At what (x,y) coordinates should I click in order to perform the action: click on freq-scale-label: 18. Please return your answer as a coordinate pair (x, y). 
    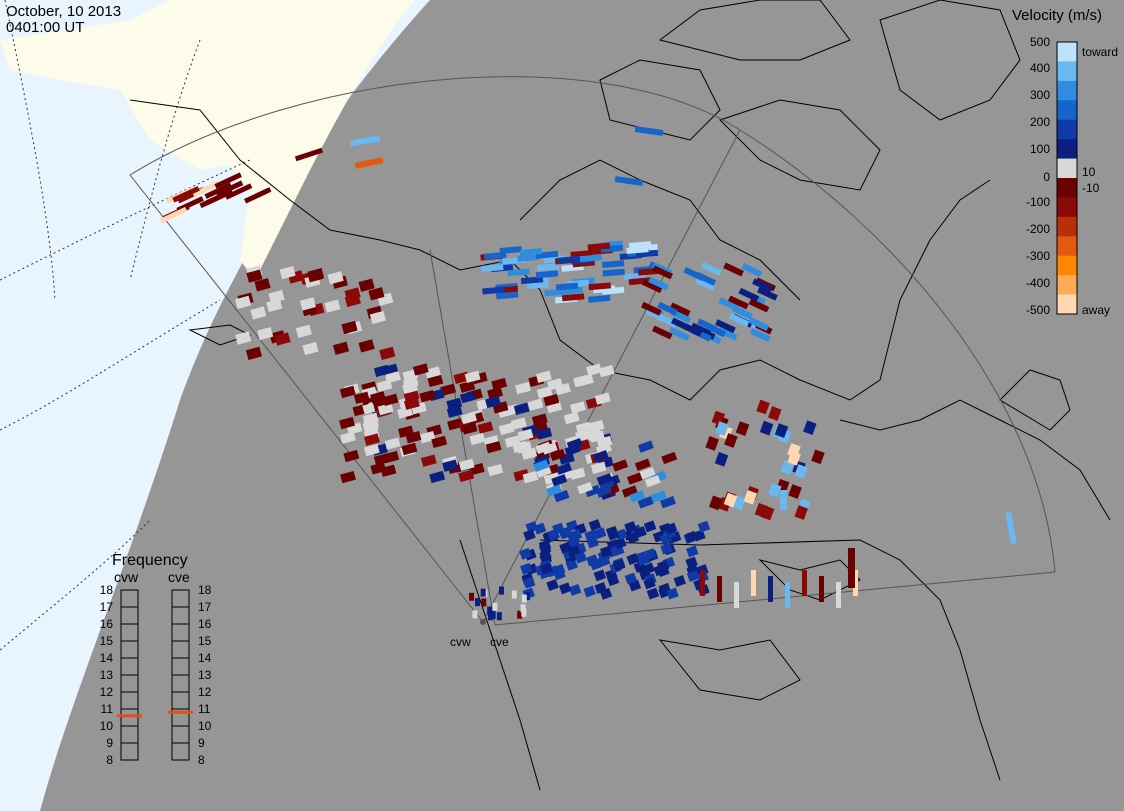
    Looking at the image, I should click on (205, 590).